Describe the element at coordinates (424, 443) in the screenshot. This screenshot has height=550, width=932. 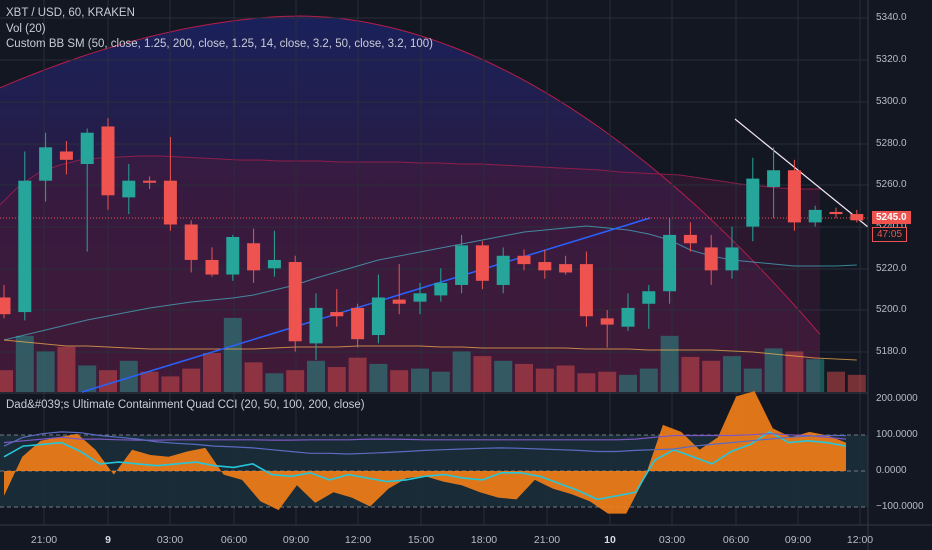
I see `cci-line` at that location.